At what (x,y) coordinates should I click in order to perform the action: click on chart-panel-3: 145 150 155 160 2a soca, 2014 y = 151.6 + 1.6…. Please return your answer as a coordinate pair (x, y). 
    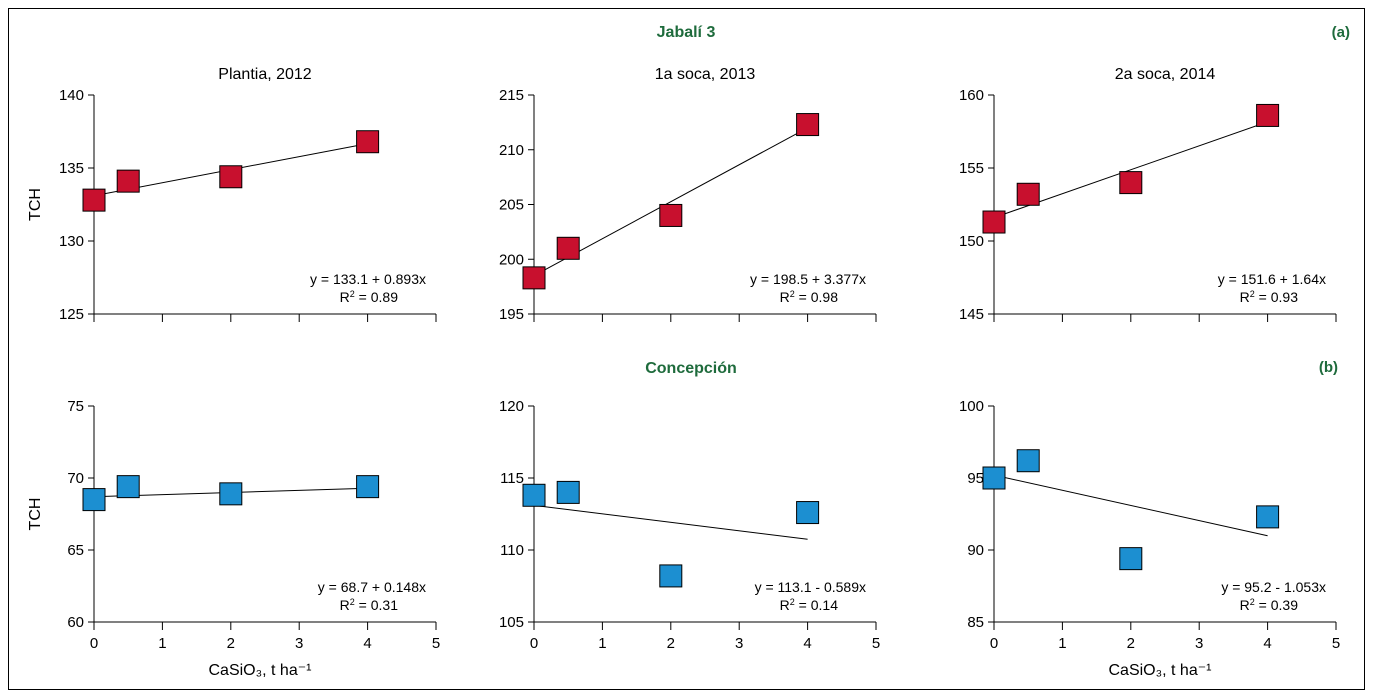
    Looking at the image, I should click on (1148, 194).